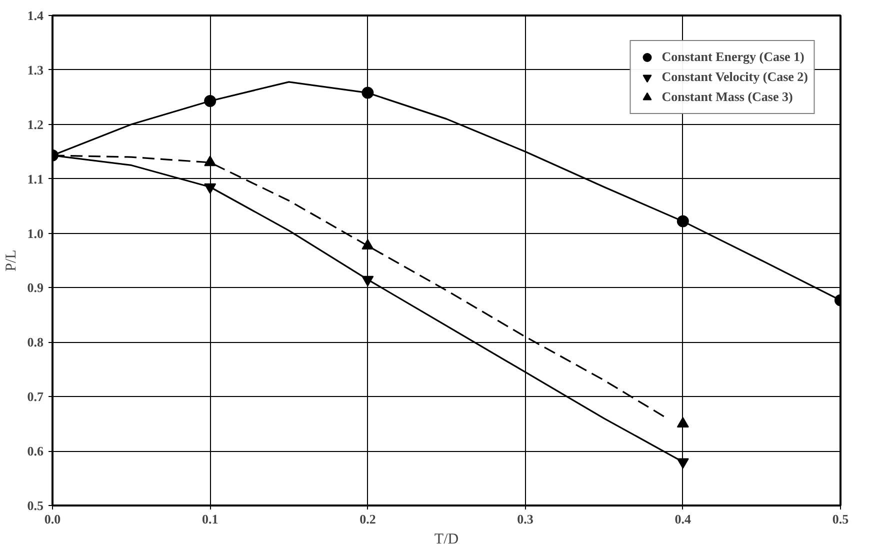 Image resolution: width=870 pixels, height=559 pixels. Describe the element at coordinates (35, 342) in the screenshot. I see `y-tick-label: 0.8` at that location.